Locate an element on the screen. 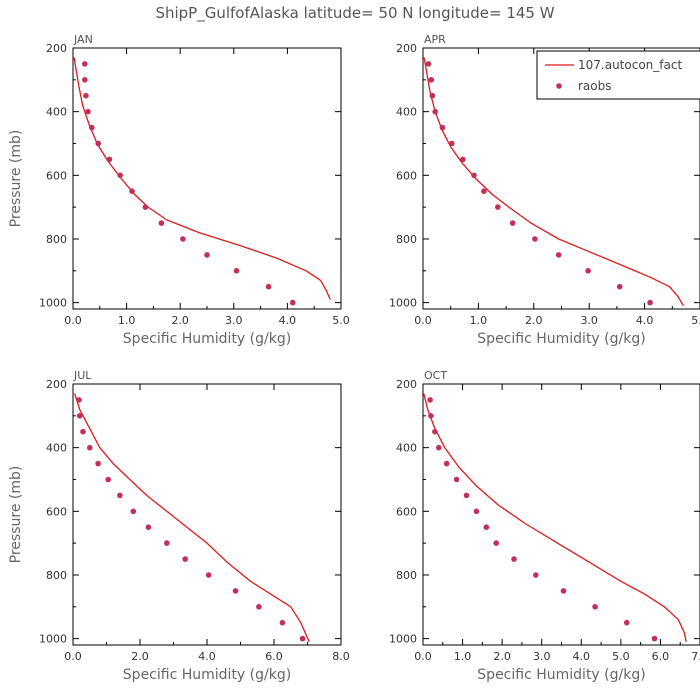  y-axis-label-jul: Pressure (mb) is located at coordinates (16, 515).